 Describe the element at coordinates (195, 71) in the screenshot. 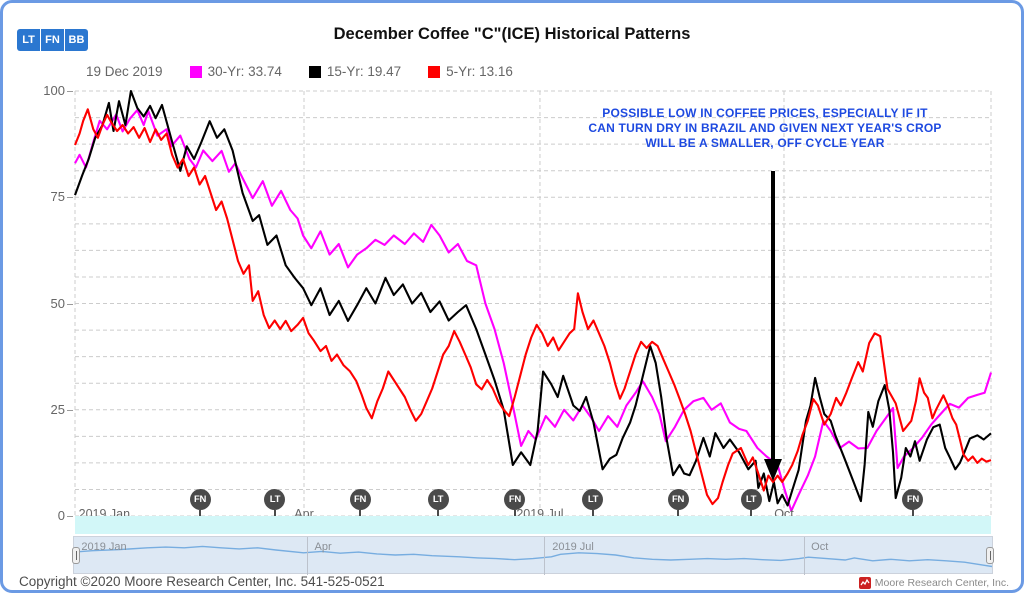

I see `series-swatch-30yr` at that location.